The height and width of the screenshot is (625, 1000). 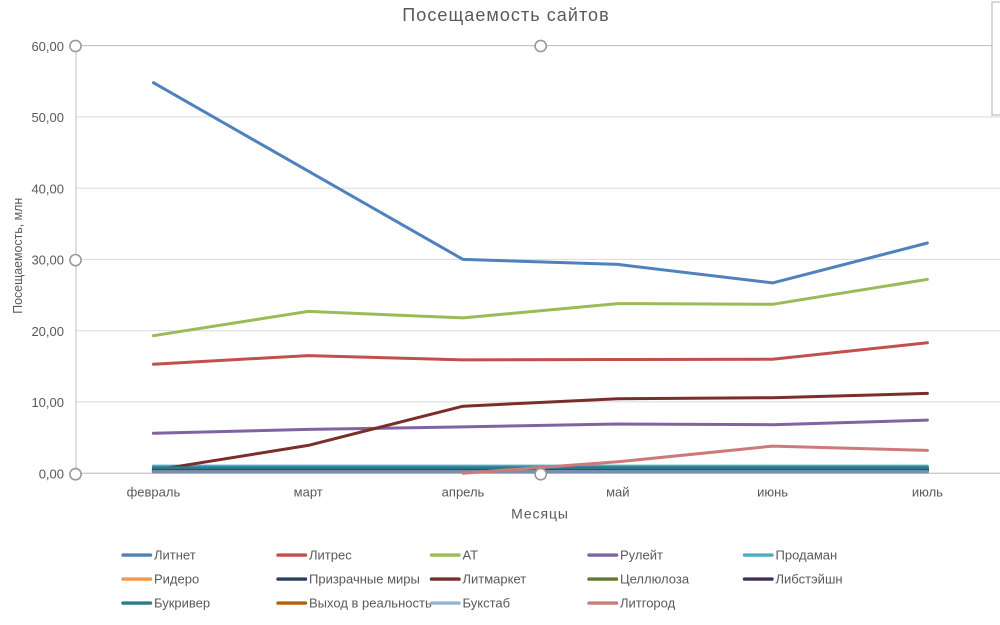 What do you see at coordinates (330, 555) in the screenshot?
I see `svg-text: Литрес` at bounding box center [330, 555].